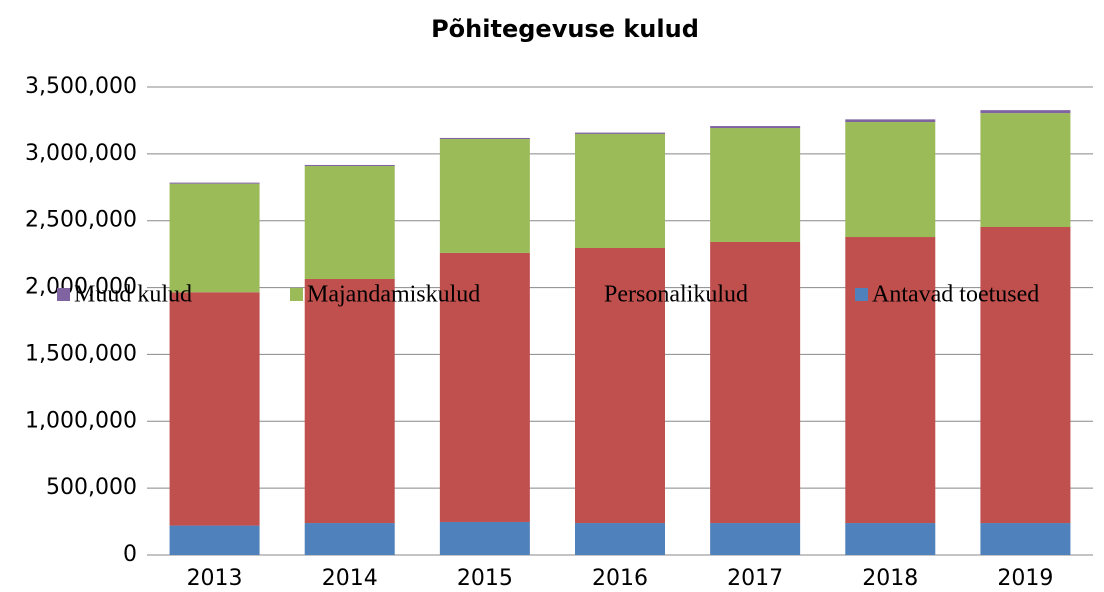  Describe the element at coordinates (485, 578) in the screenshot. I see `x-tick-label: 2015` at that location.